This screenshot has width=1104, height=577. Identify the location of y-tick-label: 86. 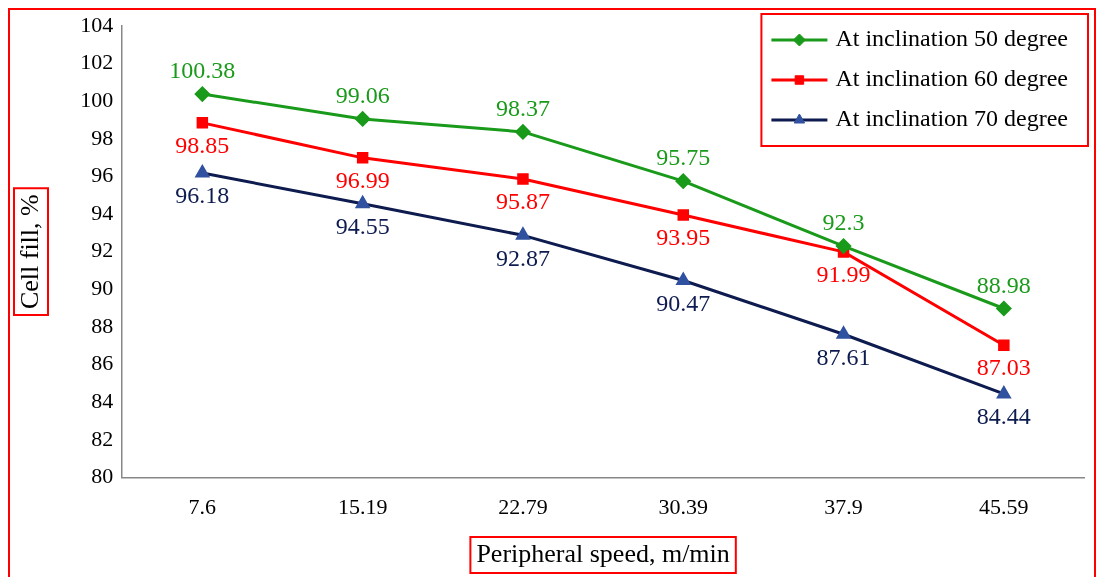
(102, 363).